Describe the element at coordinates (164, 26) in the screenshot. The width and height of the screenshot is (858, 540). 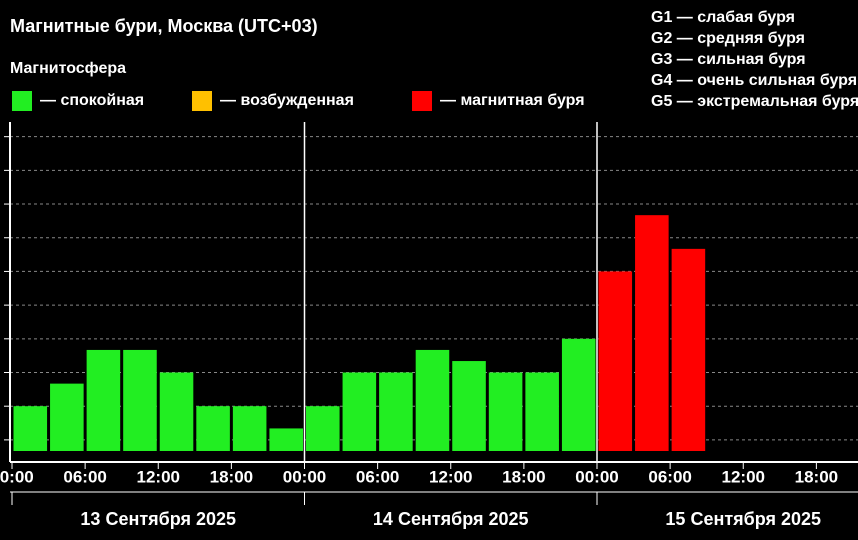
I see `chart-title: Магнитные бури, Москва (UTC+03)` at that location.